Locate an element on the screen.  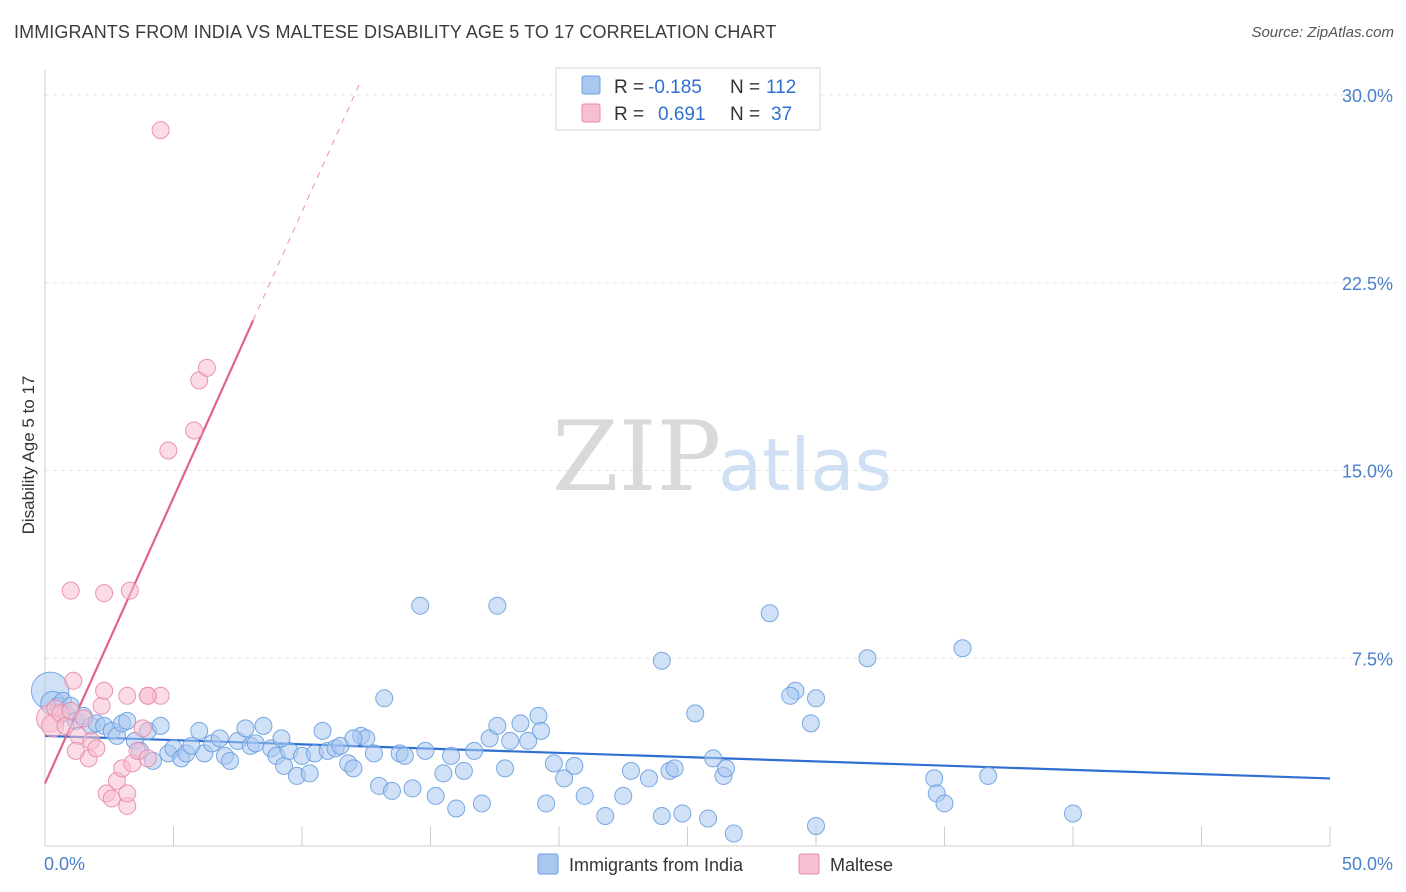
x-tick-label-max: 50.0% is located at coordinates (1367, 864).